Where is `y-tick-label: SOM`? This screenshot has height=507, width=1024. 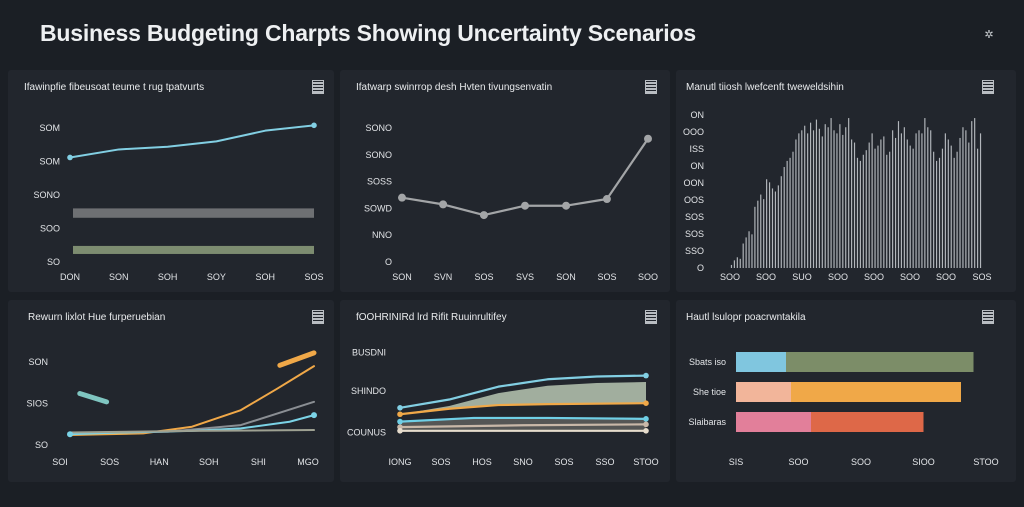
y-tick-label: SOM is located at coordinates (49, 128).